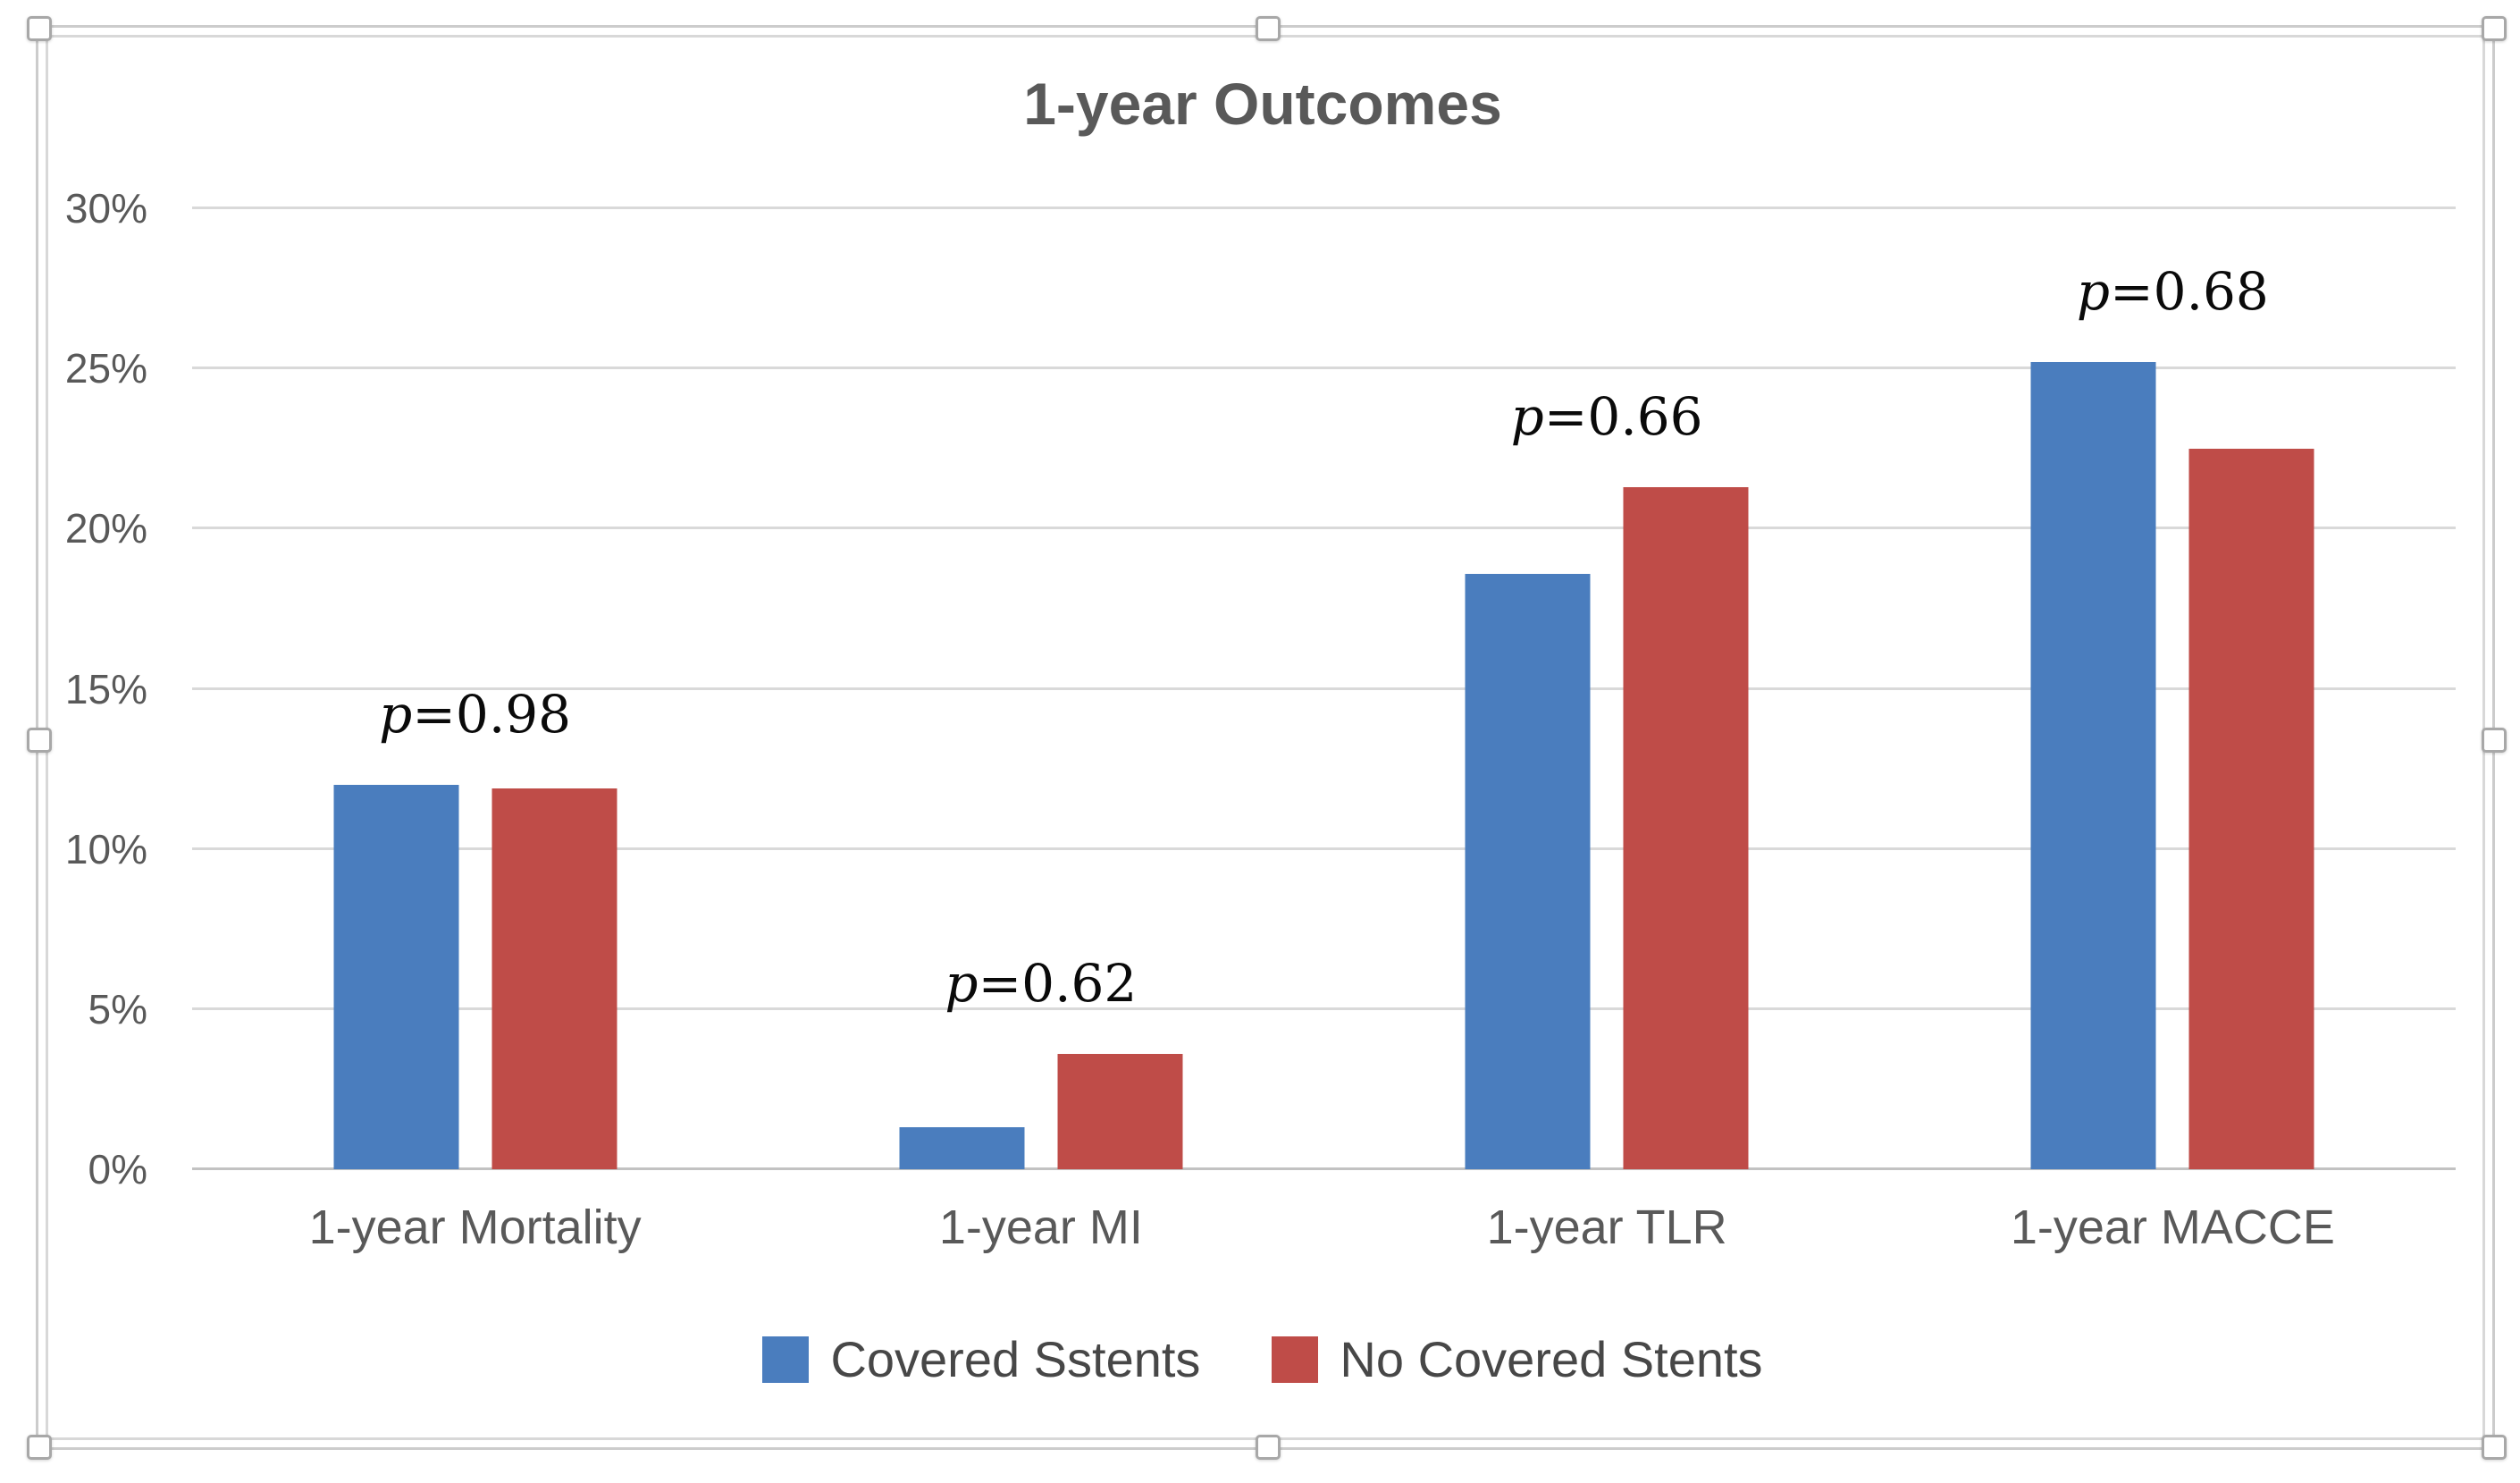  What do you see at coordinates (2494, 740) in the screenshot?
I see `selection-handle-middle-right` at bounding box center [2494, 740].